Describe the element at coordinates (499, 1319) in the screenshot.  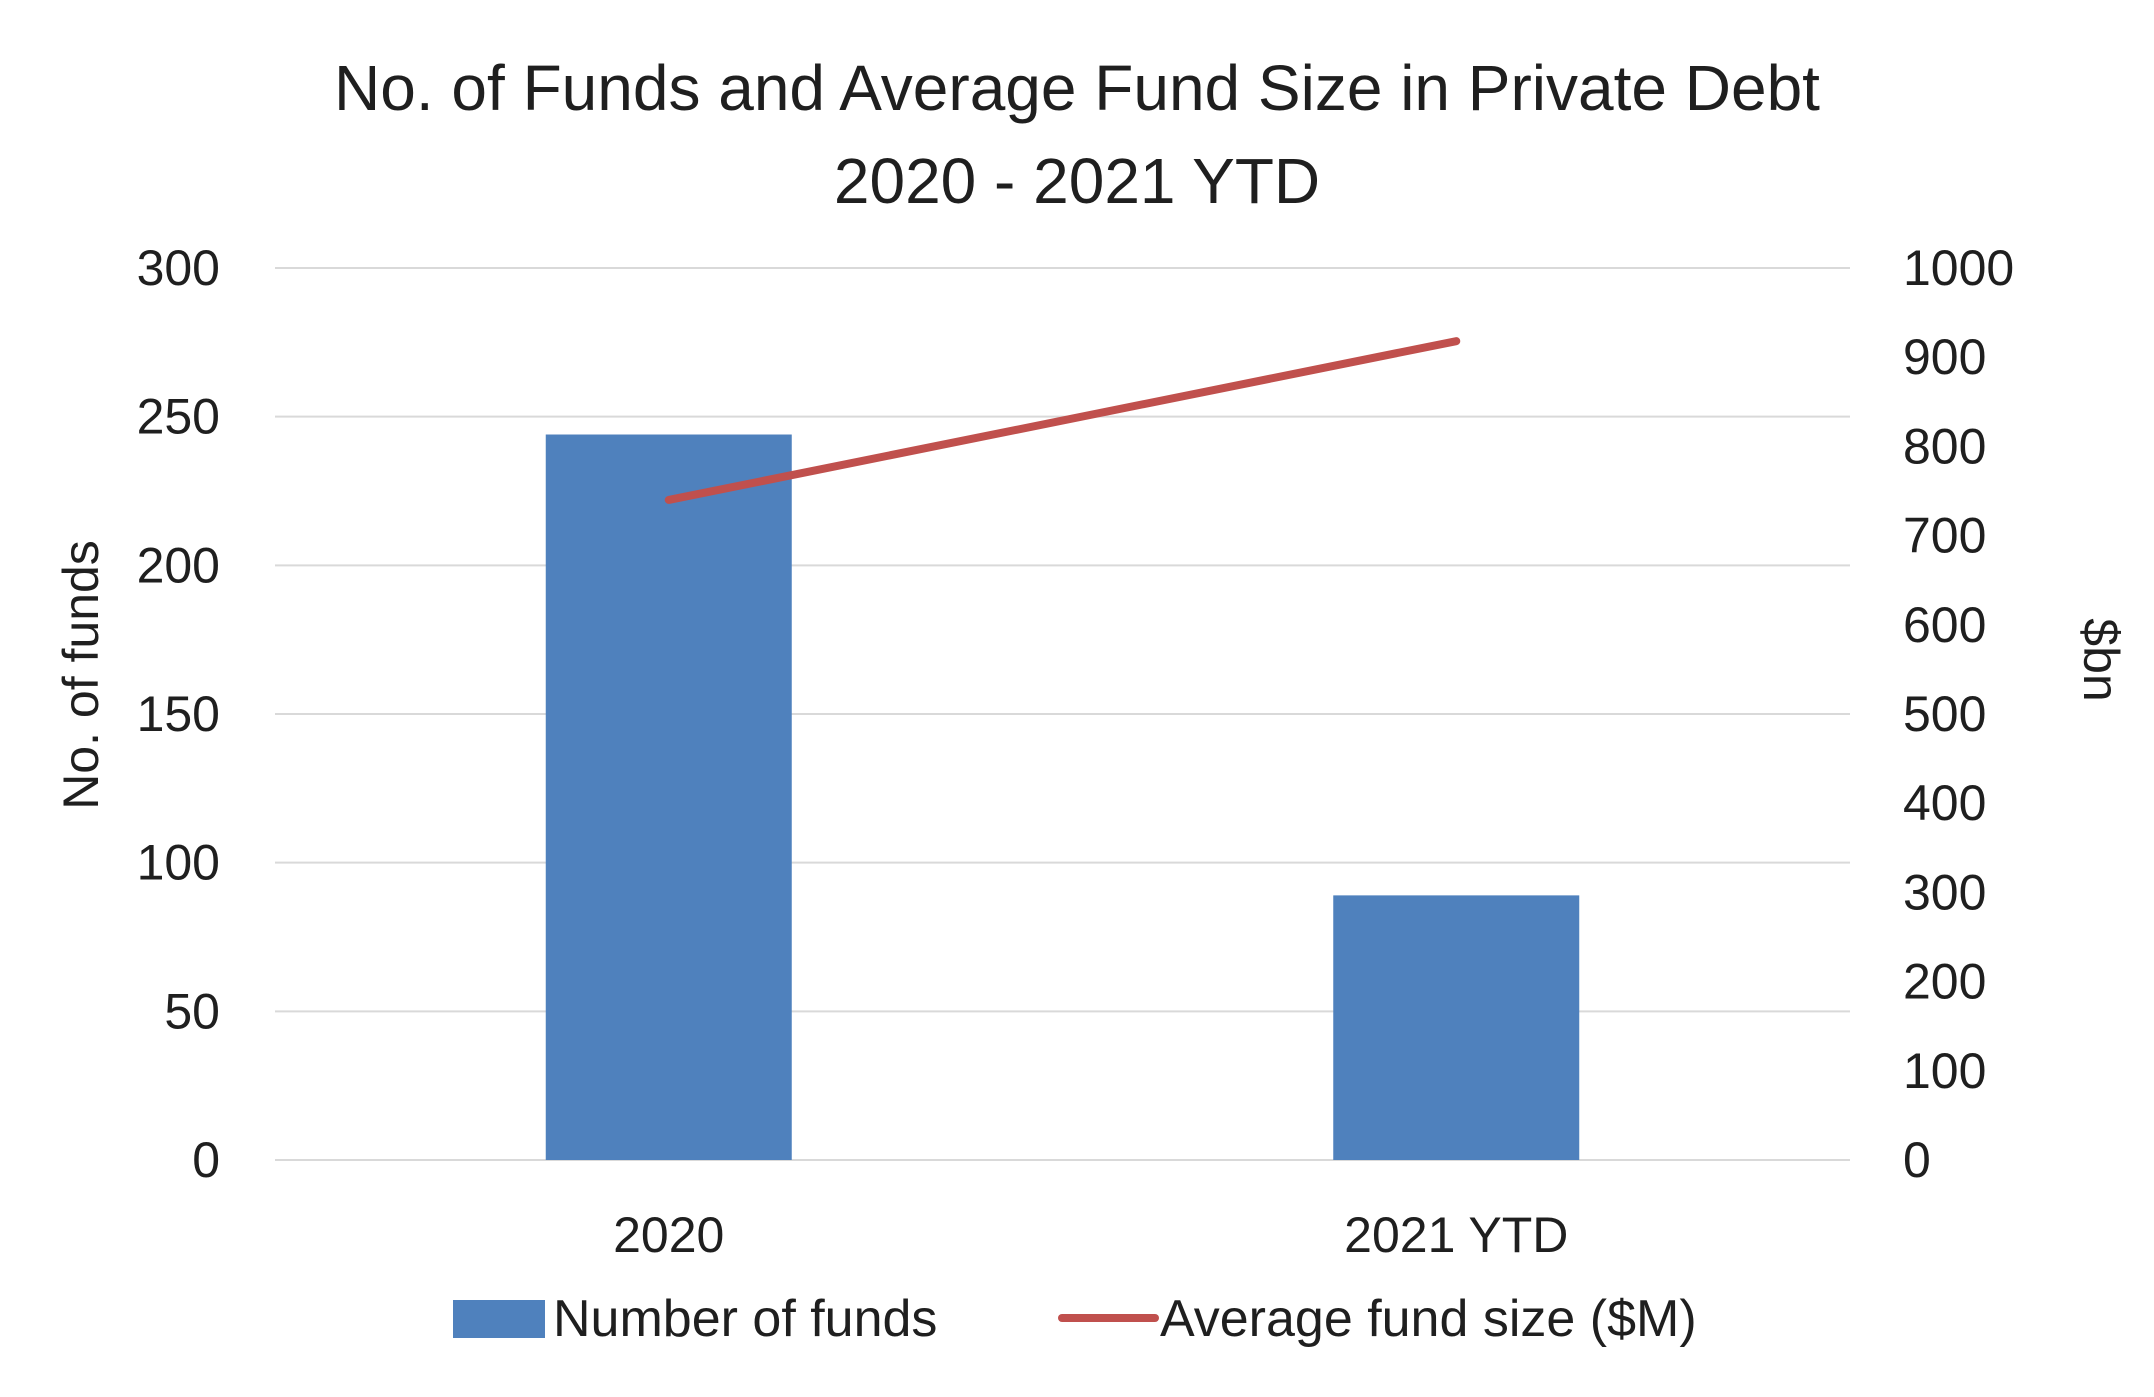
I see `legend-swatch-bar` at that location.